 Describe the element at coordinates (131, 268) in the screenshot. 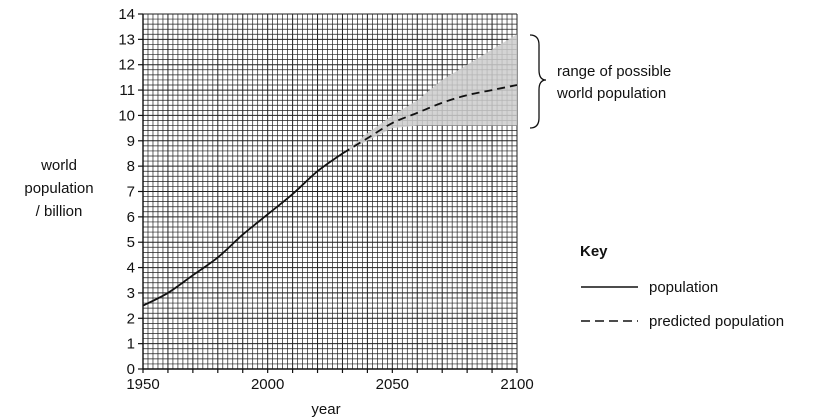

I see `y-tick-label: 4` at that location.